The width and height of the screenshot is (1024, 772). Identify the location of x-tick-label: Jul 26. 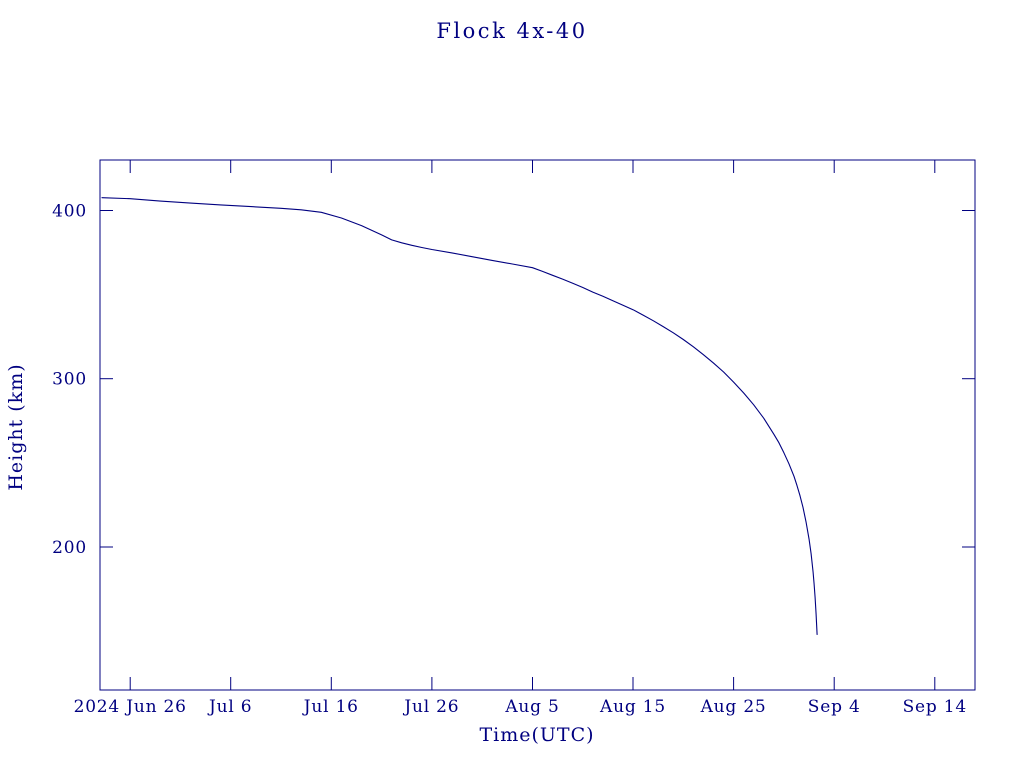
(430, 707).